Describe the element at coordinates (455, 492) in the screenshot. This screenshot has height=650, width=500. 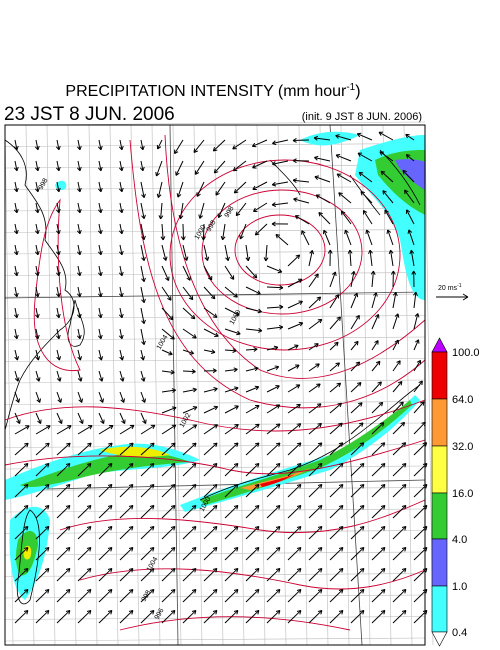
I see `colorbar: 100.0 64.0 32.0 16.0 4.0 1.0 0.4` at that location.